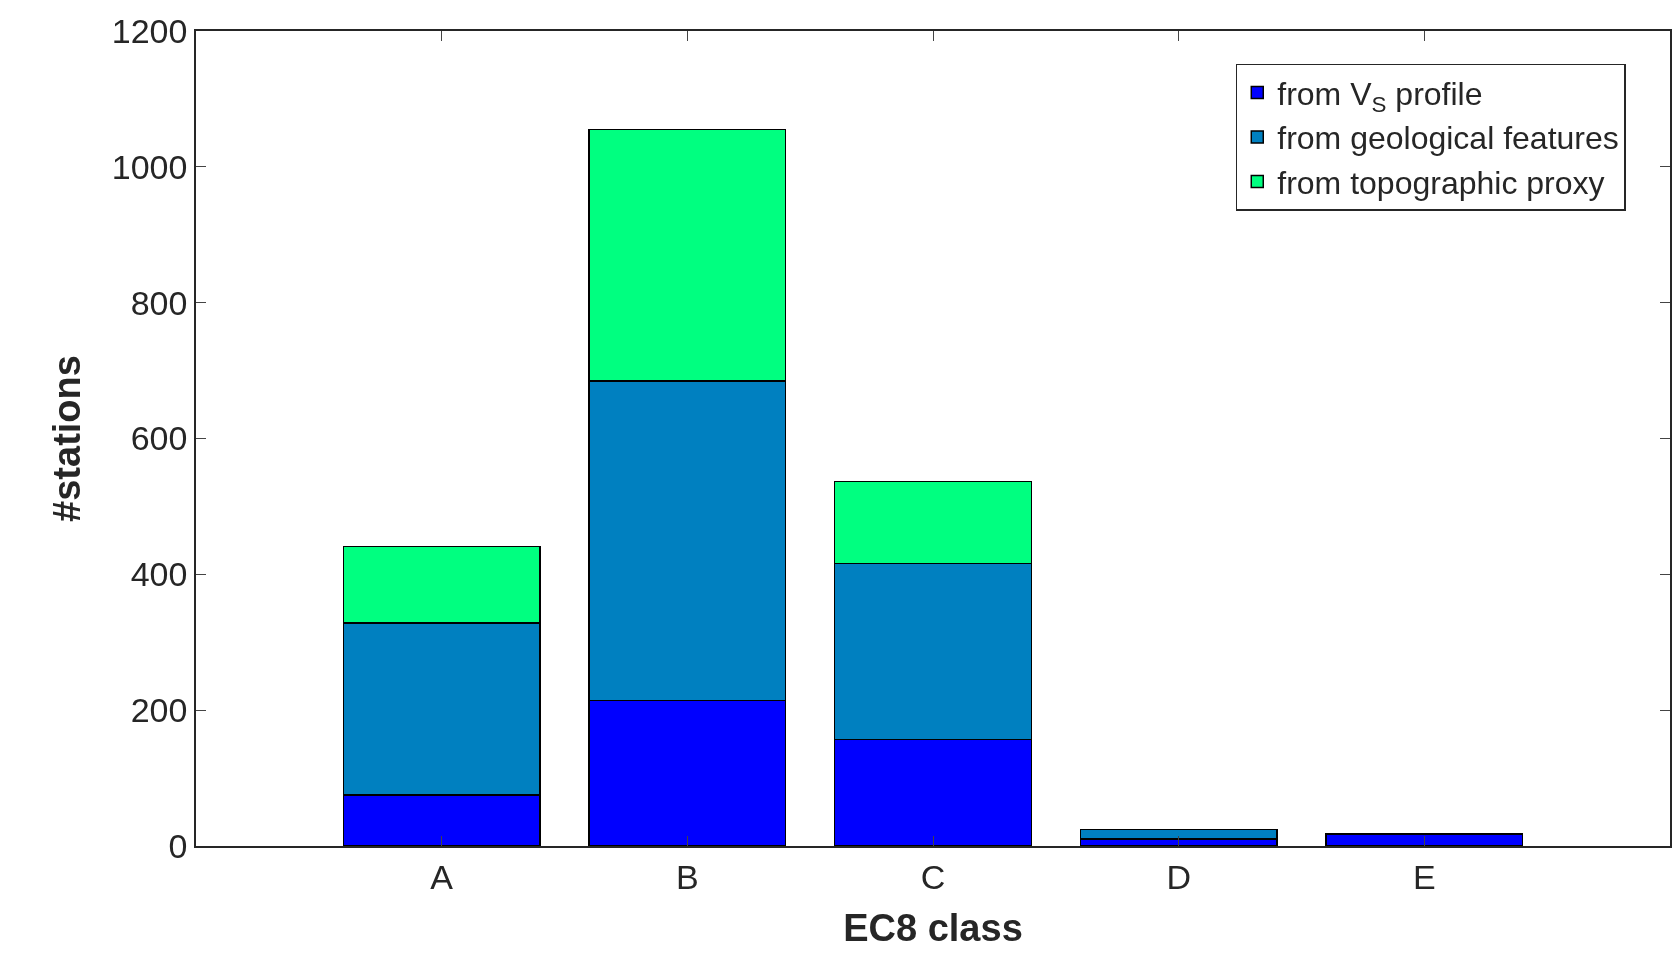 Image resolution: width=1676 pixels, height=974 pixels. What do you see at coordinates (687, 876) in the screenshot?
I see `x-tick-label: B` at bounding box center [687, 876].